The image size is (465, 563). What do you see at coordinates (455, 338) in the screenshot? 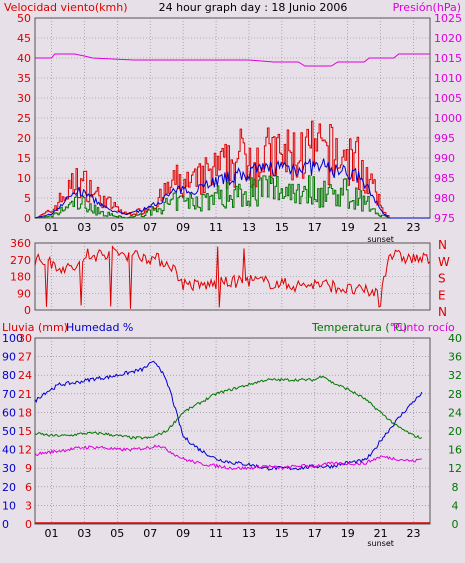
I see `temperature-y-tick-label: 40` at bounding box center [455, 338].